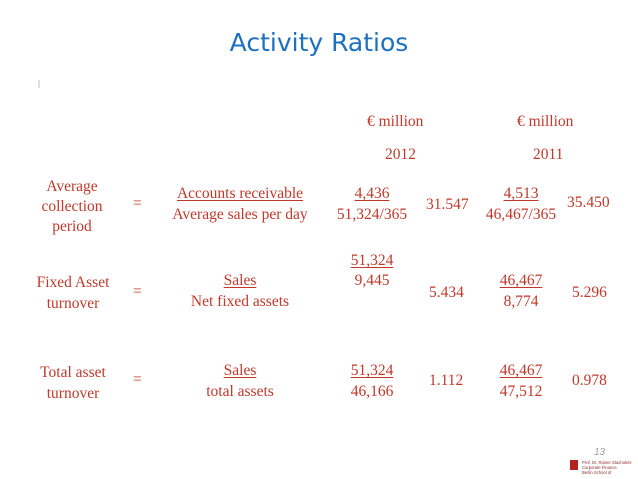  Describe the element at coordinates (372, 391) in the screenshot. I see `value-2012-denominator: 46,166` at that location.